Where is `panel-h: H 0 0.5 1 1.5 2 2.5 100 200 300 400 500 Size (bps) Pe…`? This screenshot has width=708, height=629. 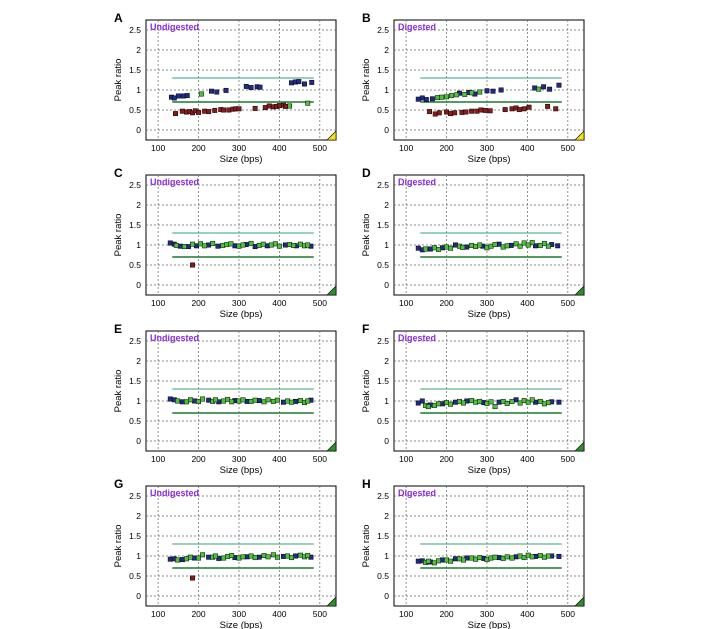
panel-h: H 0 0.5 1 1.5 2 2.5 100 200 300 400 500 Size (bps) Pe… is located at coordinates (473, 553).